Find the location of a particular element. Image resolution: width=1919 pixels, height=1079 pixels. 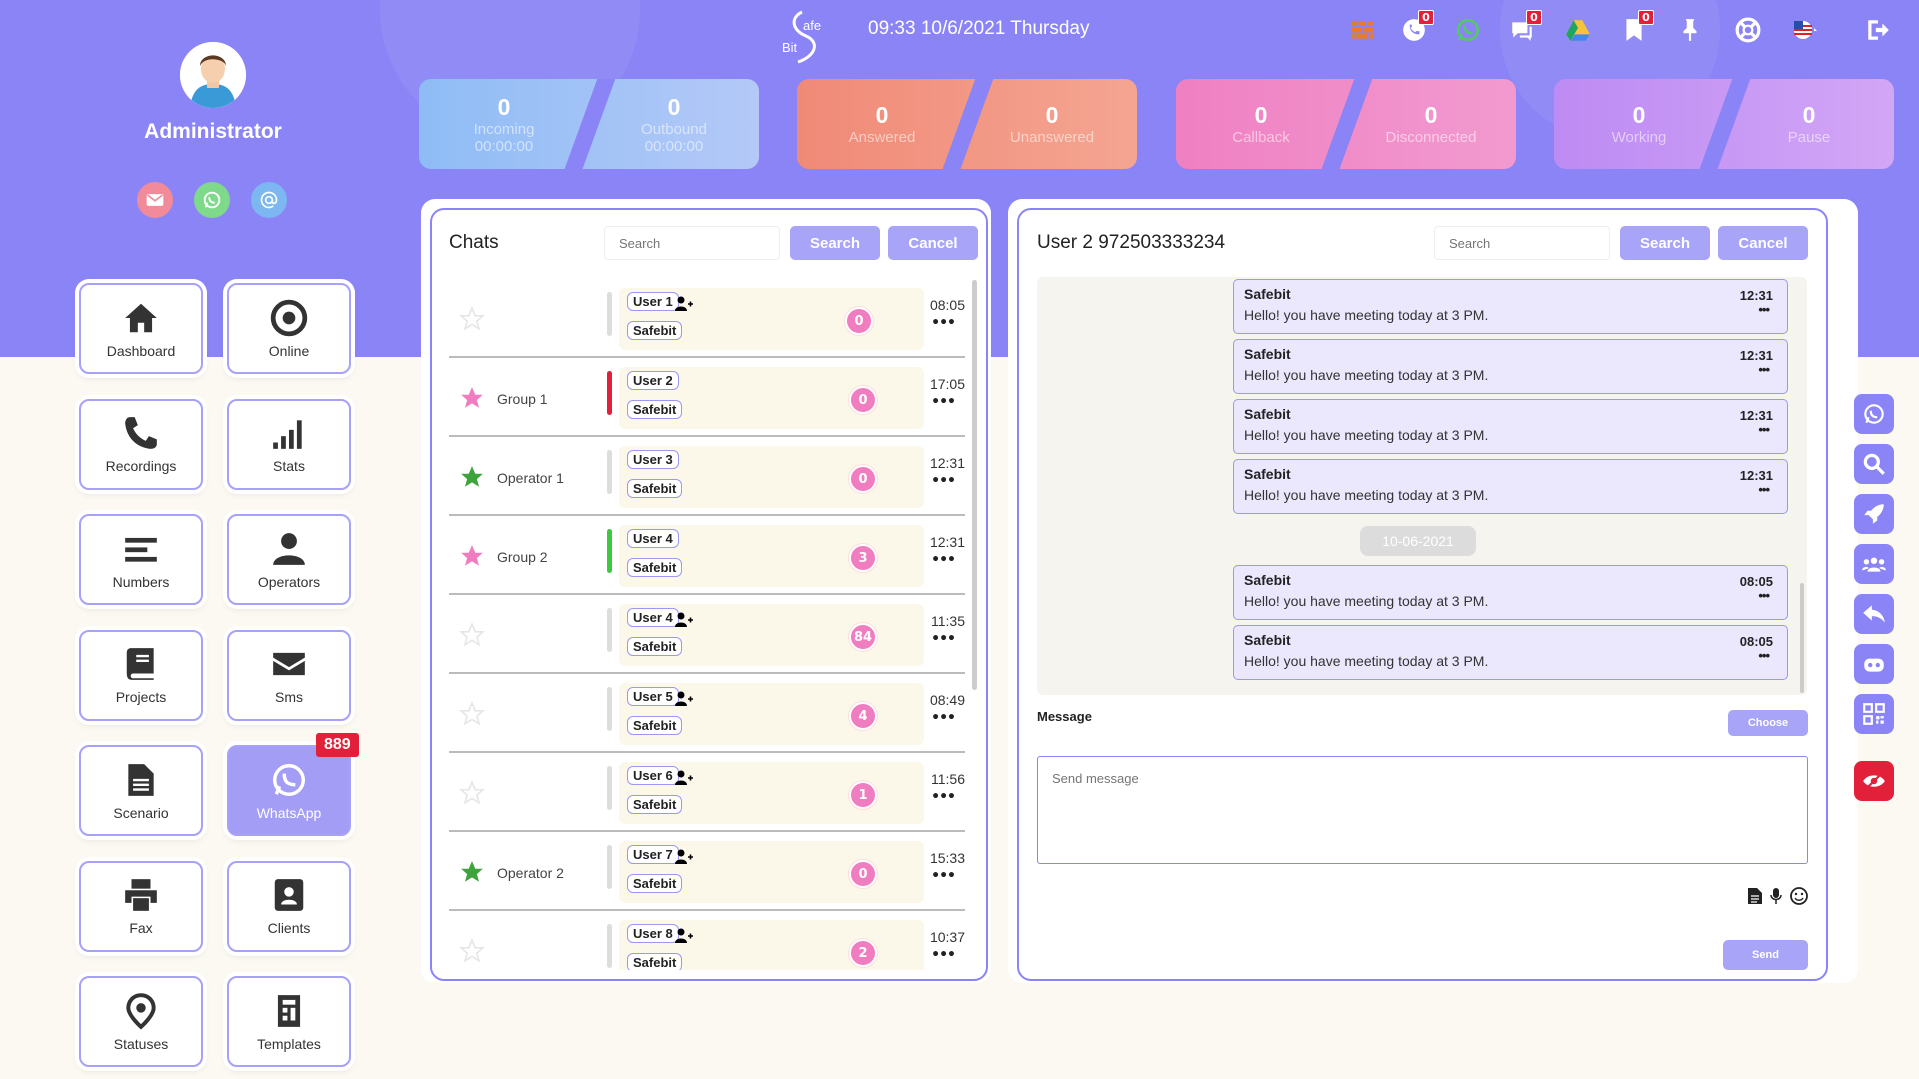

conversation-search-button: Search is located at coordinates (1665, 243).